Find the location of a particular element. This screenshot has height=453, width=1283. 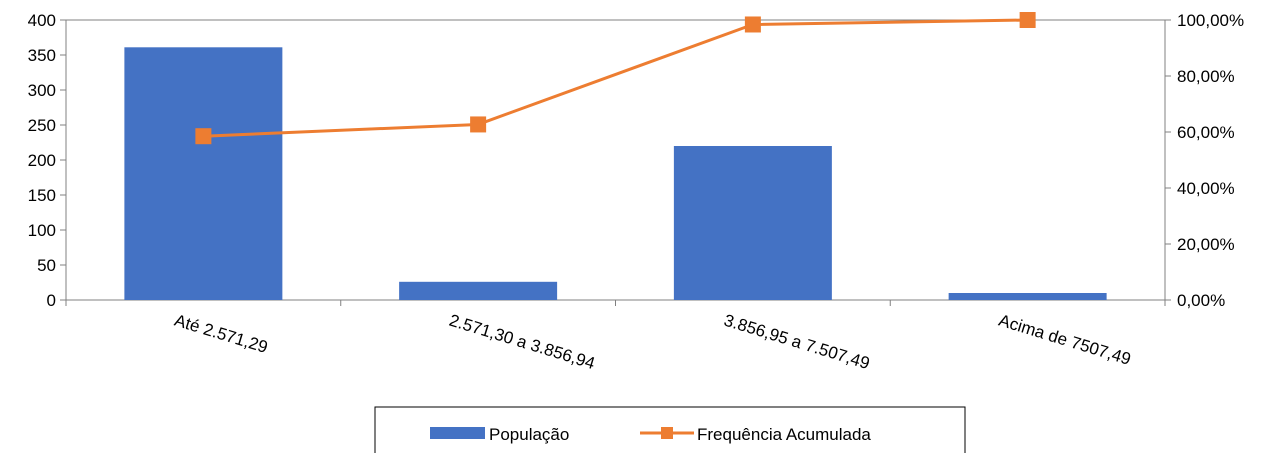

y-left-tick-label: 400 is located at coordinates (42, 20).